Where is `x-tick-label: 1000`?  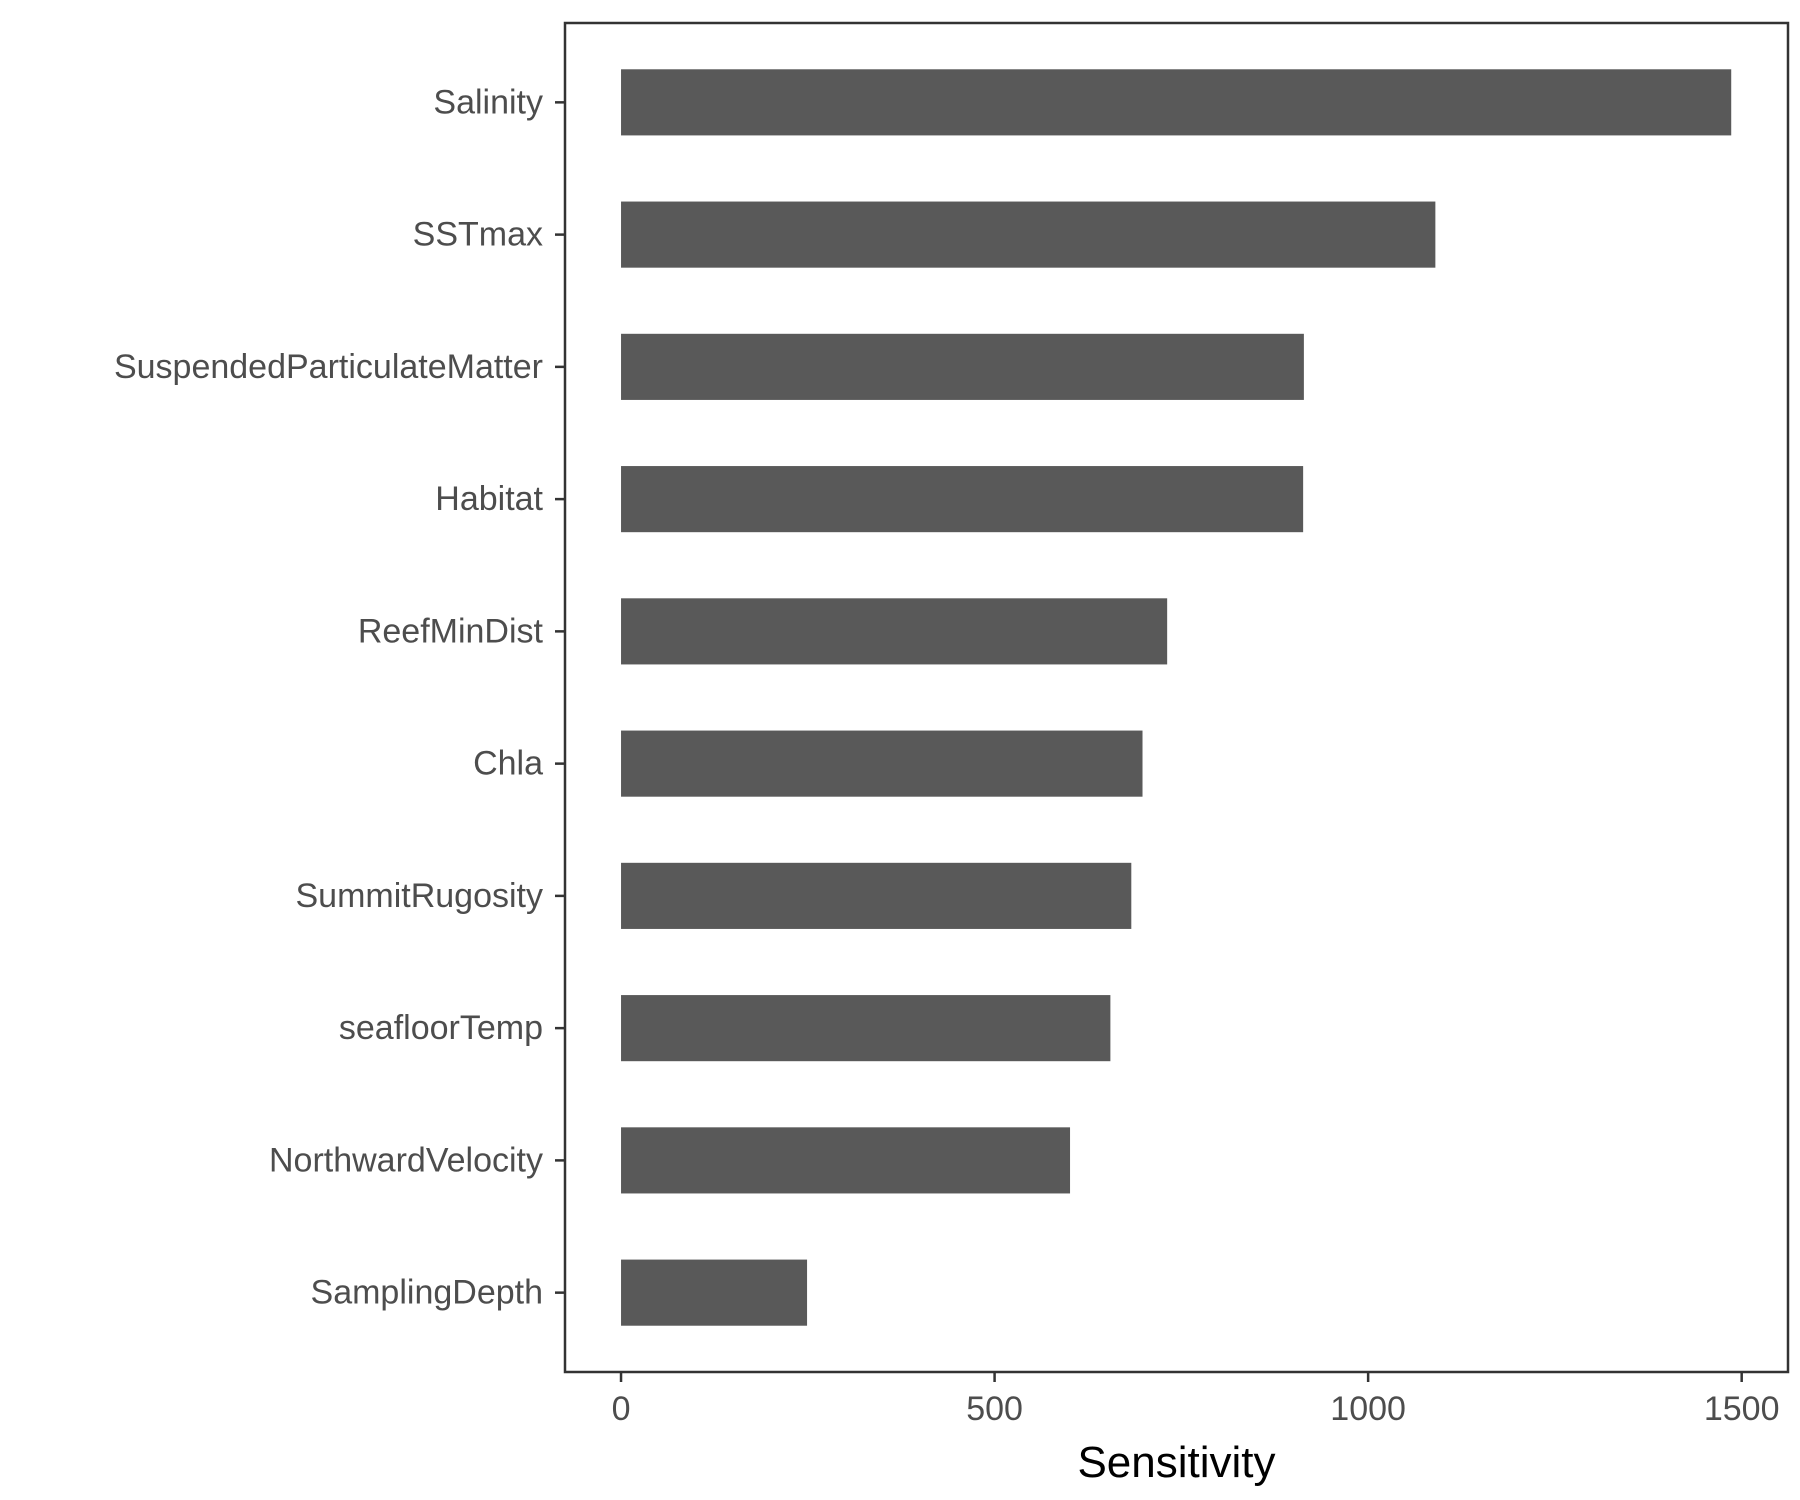
x-tick-label: 1000 is located at coordinates (1368, 1409).